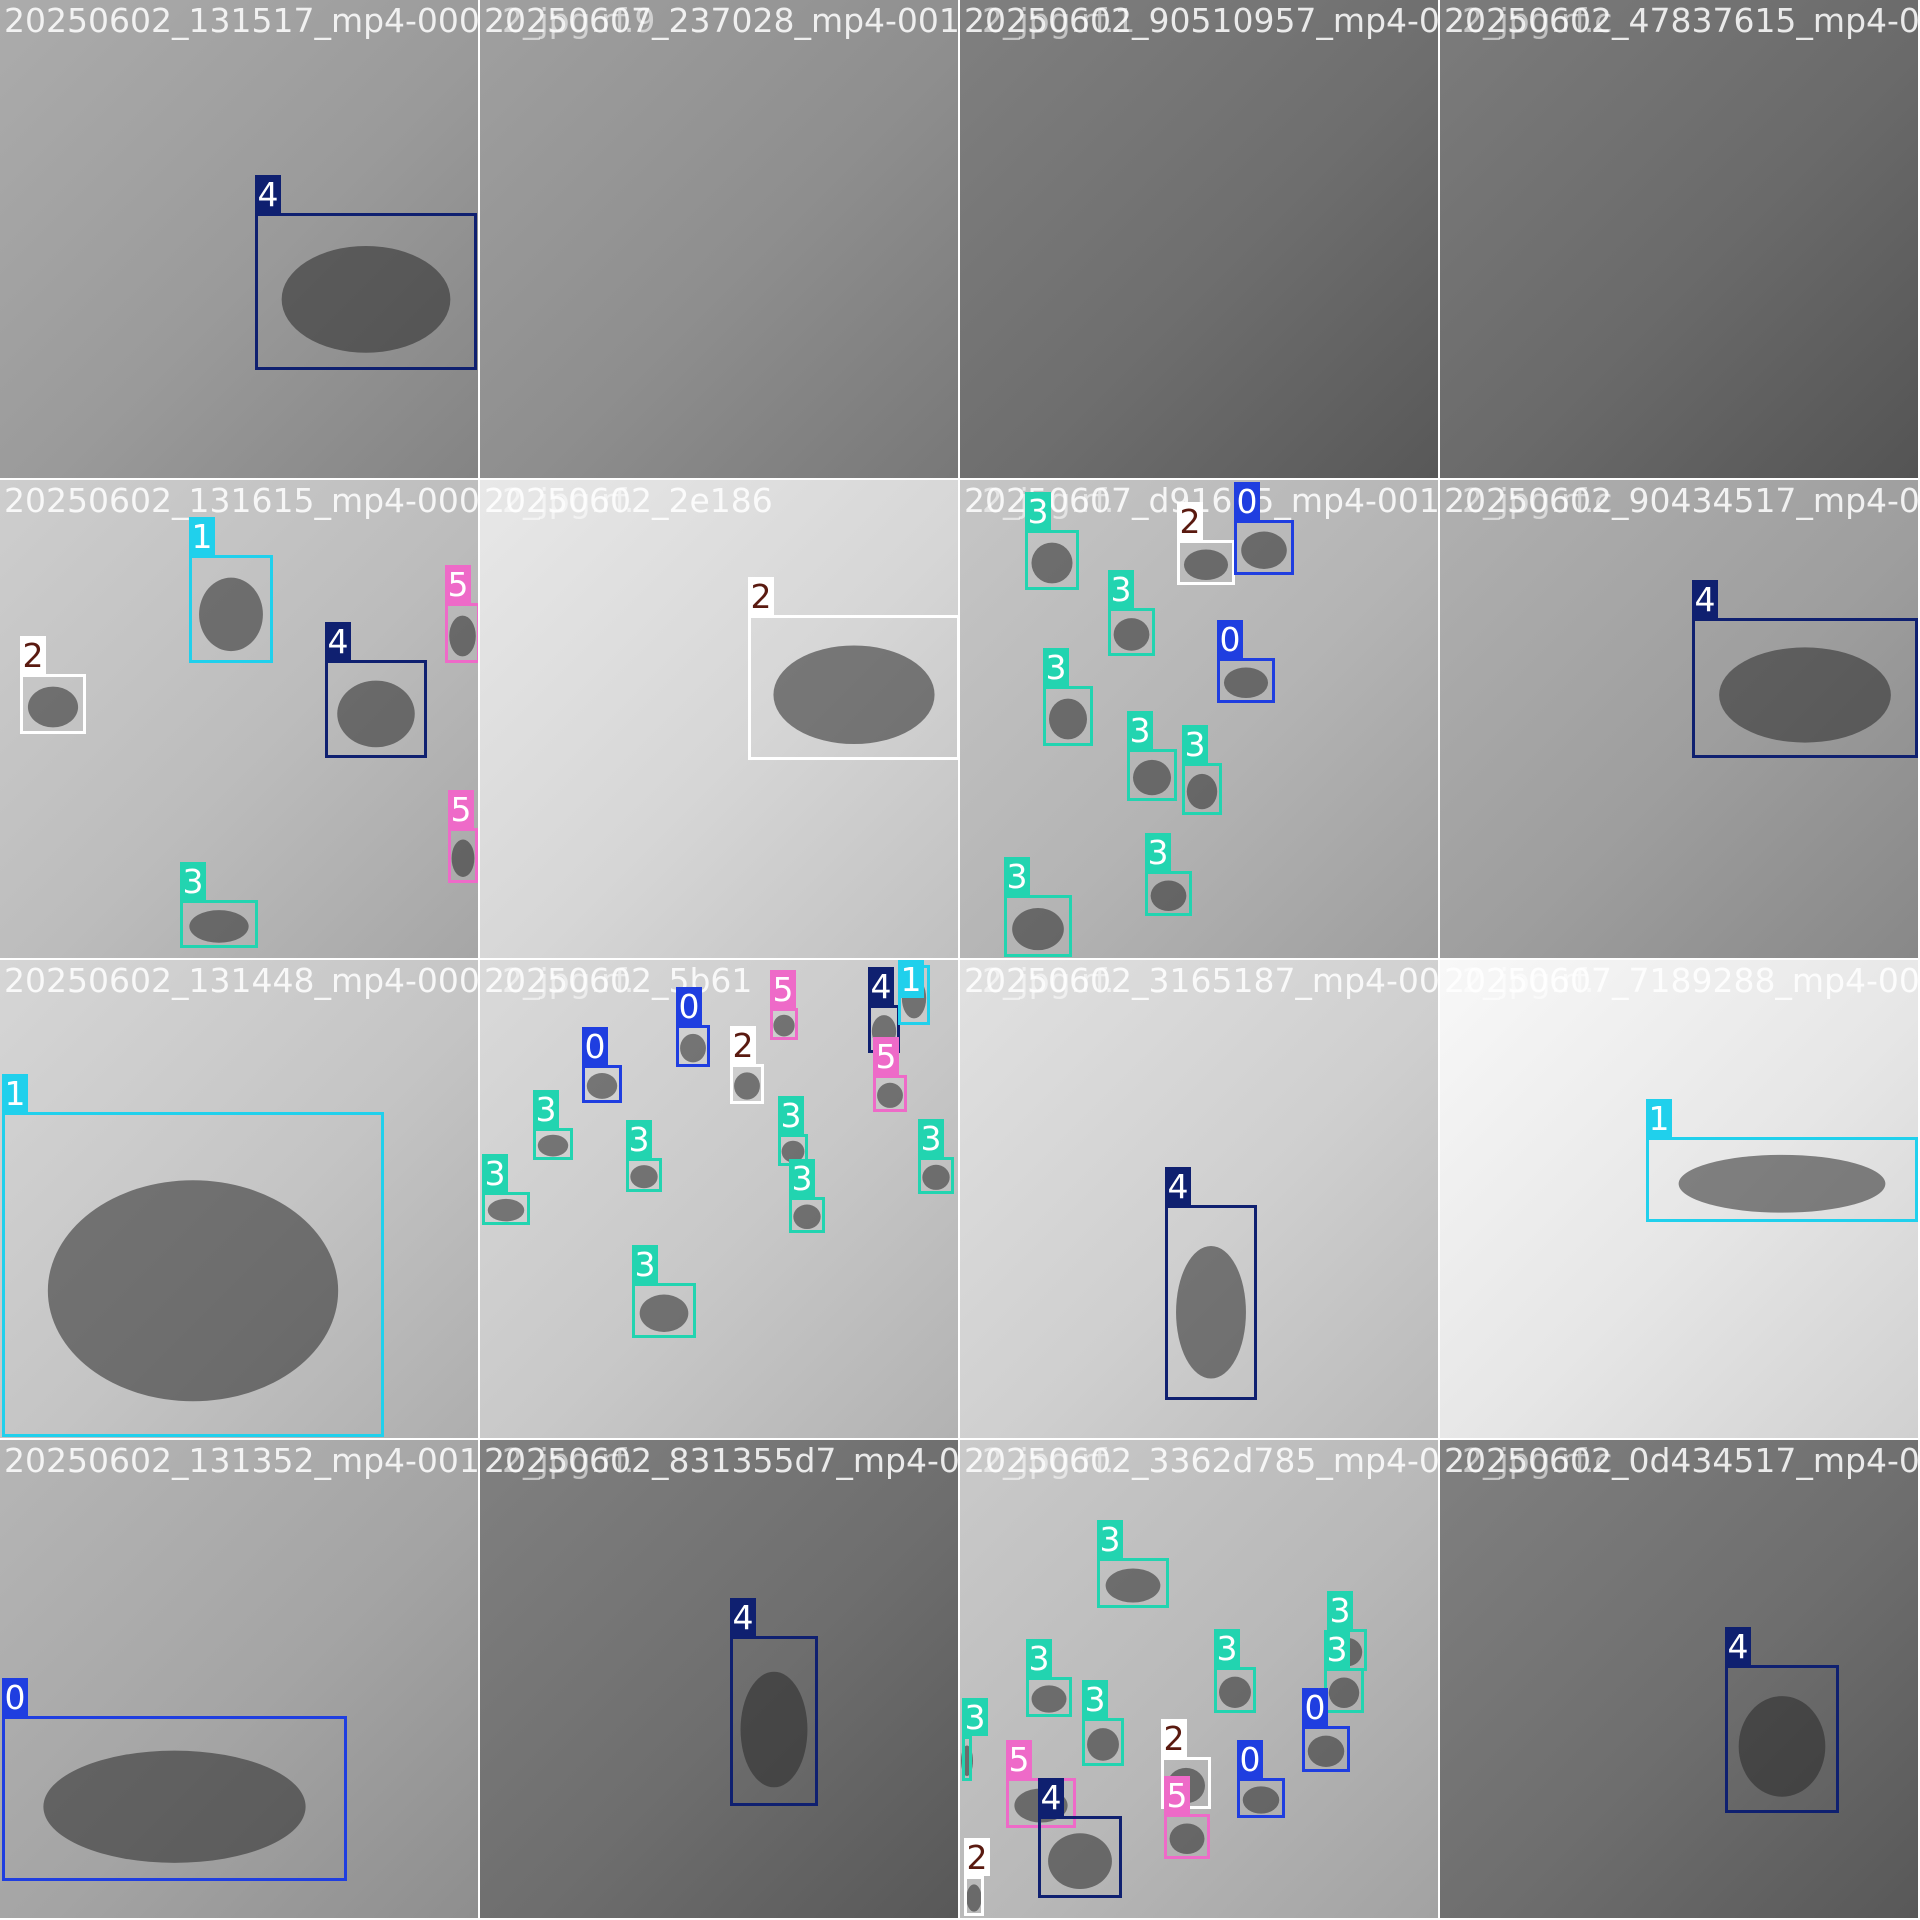  I want to click on mosaic-tile: 20250602_131517_mp4-000 4, so click(239, 239).